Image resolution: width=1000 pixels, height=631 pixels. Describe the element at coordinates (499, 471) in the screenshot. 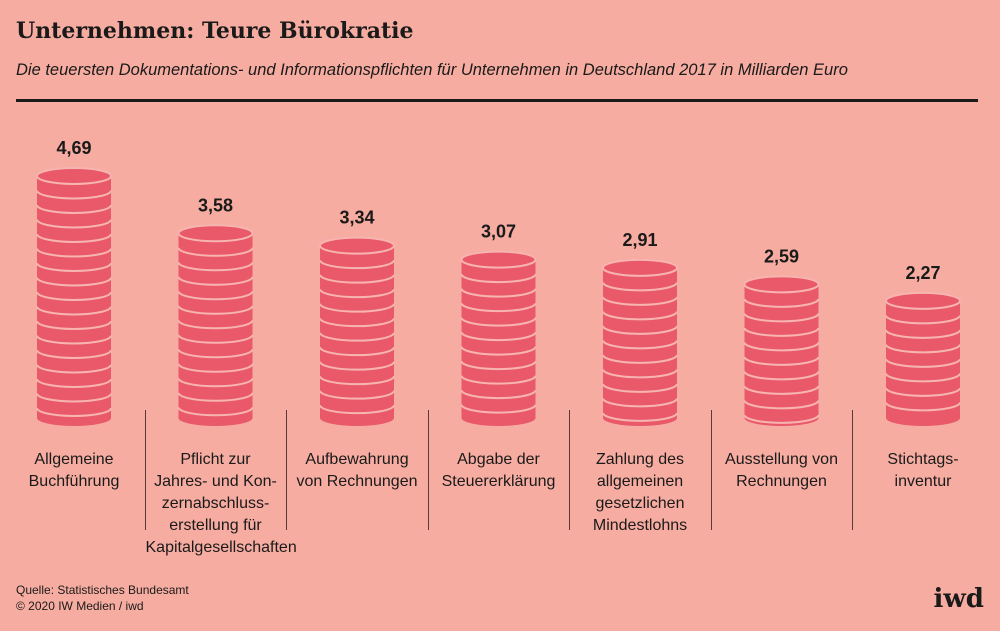

I see `category-label: Abgabe der Steuererklärung` at that location.